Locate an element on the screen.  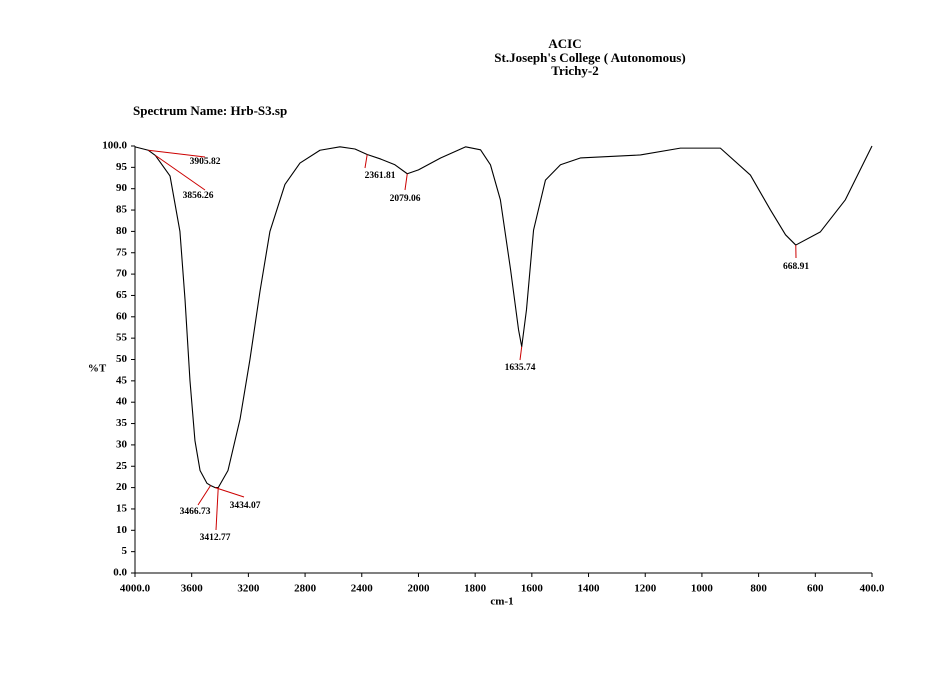
peak-label: 3434.07 is located at coordinates (245, 506).